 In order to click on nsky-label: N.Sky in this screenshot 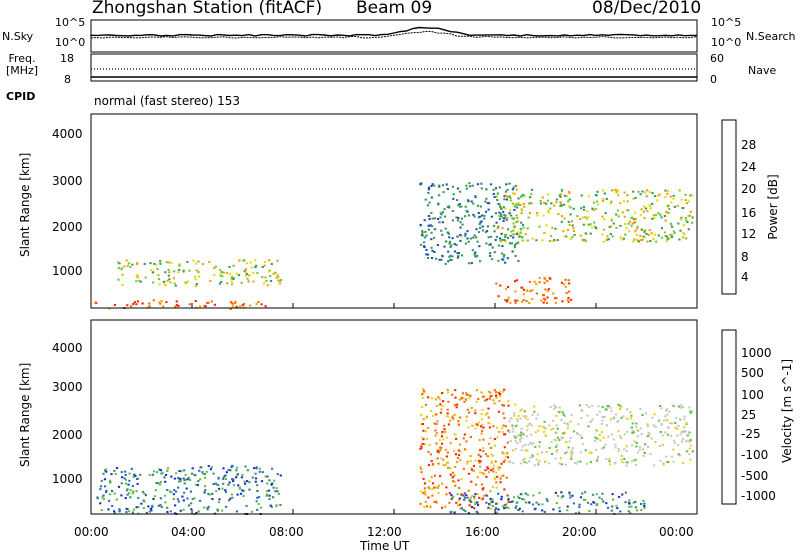, I will do `click(18, 36)`.